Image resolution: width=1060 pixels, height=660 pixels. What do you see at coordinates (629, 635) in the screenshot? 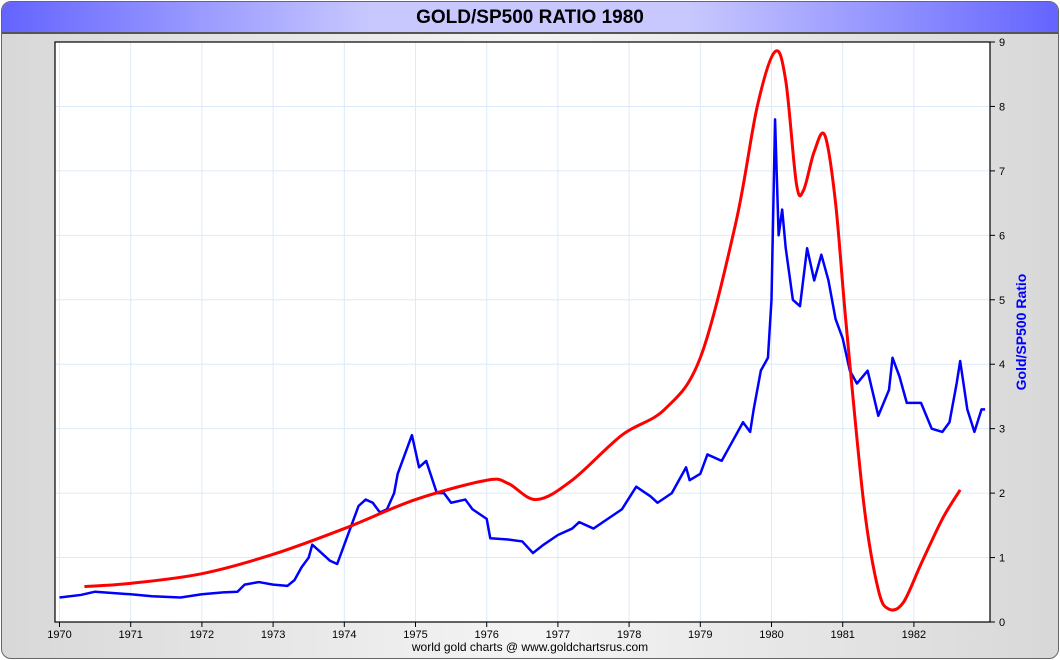
I see `x-tick-label: 1978` at bounding box center [629, 635].